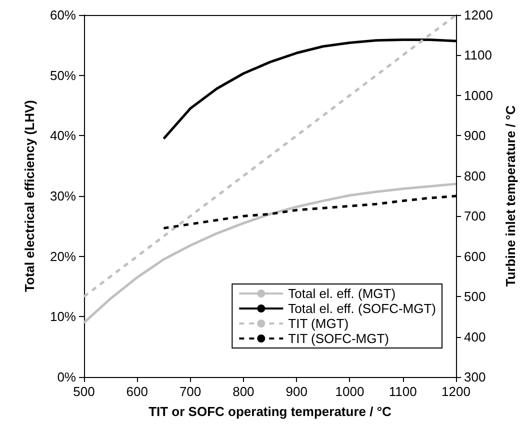 This screenshot has height=434, width=532. Describe the element at coordinates (478, 95) in the screenshot. I see `y2-tick-label: 1000` at that location.